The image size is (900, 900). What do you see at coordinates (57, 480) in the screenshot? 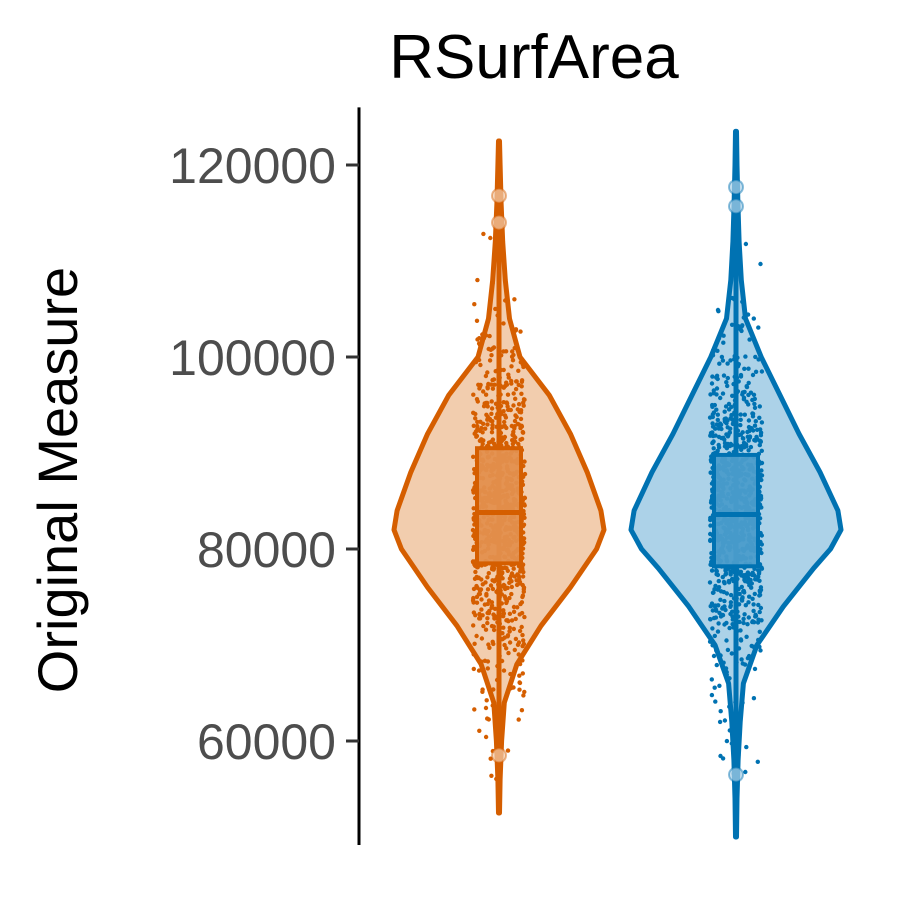
I see `y-axis-title: Original Measure` at bounding box center [57, 480].